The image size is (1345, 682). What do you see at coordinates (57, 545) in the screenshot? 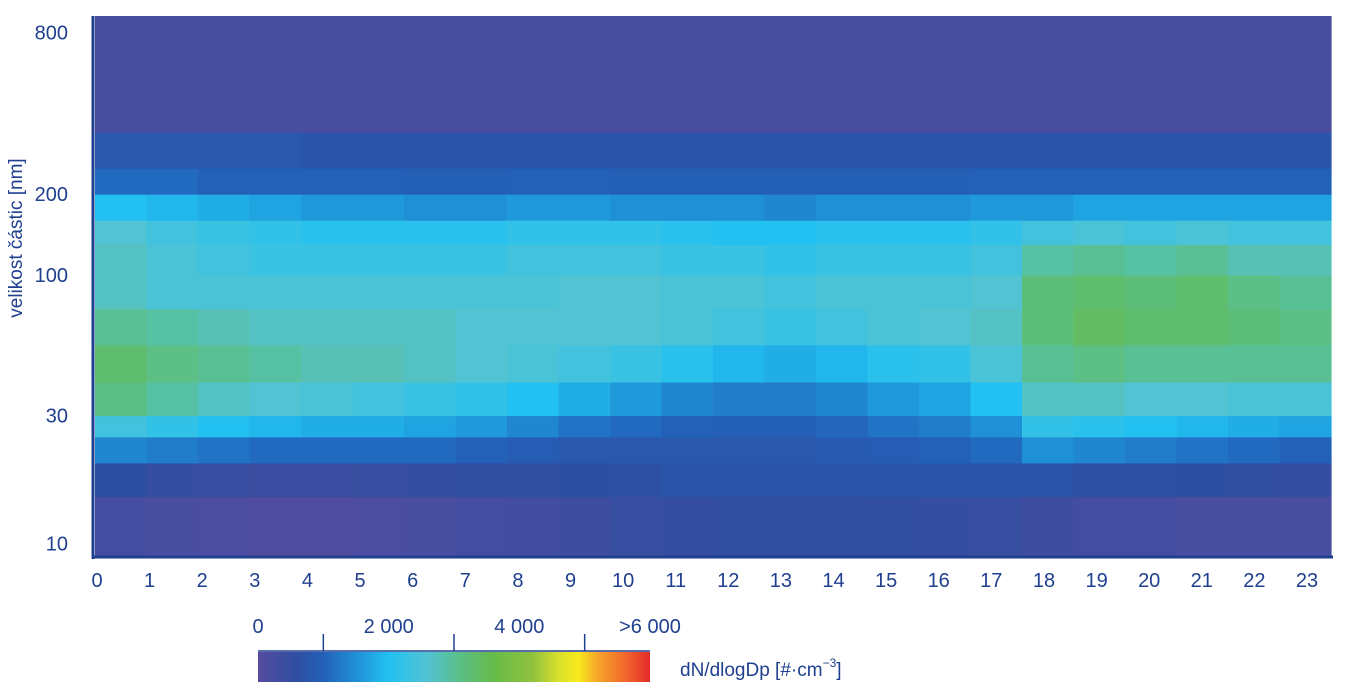
I see `y-tick-label: 10` at bounding box center [57, 545].